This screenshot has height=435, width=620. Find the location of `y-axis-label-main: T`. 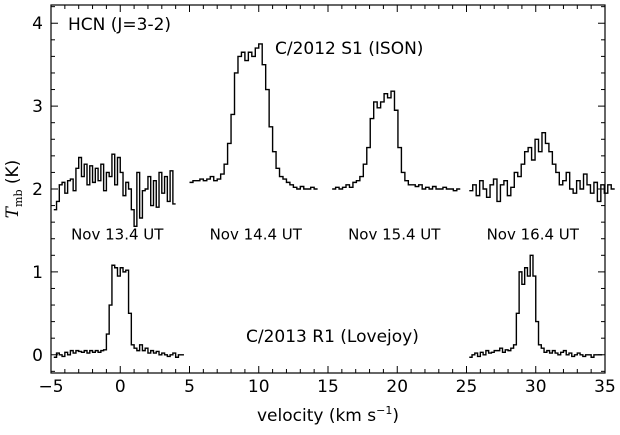

y-axis-label-main: T is located at coordinates (13, 211).